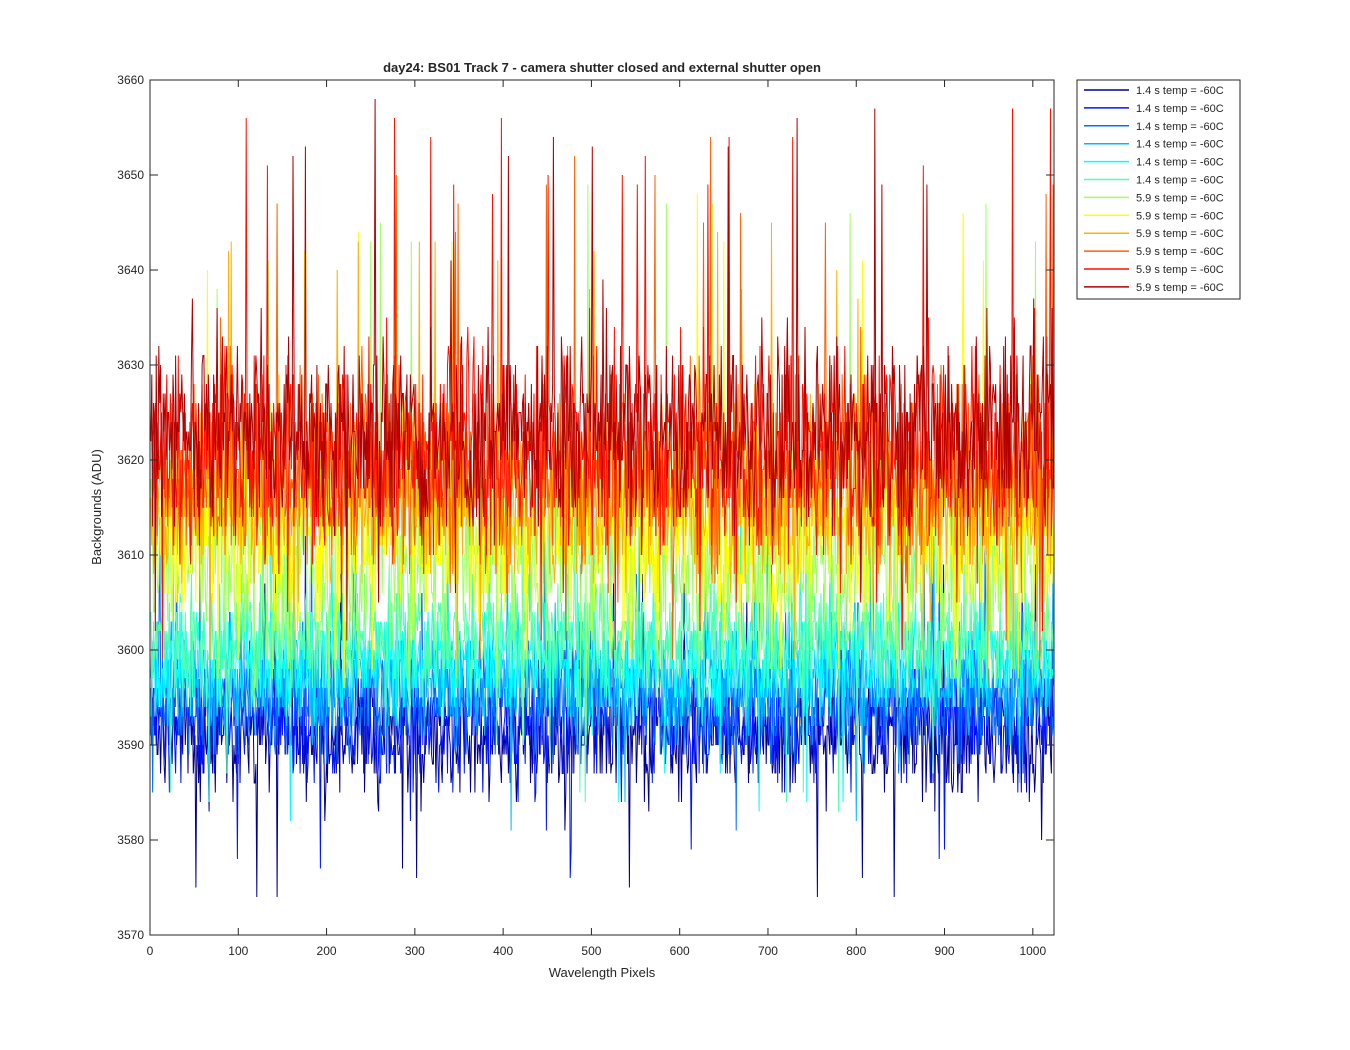  Describe the element at coordinates (415, 951) in the screenshot. I see `x-tick-label: 300` at that location.